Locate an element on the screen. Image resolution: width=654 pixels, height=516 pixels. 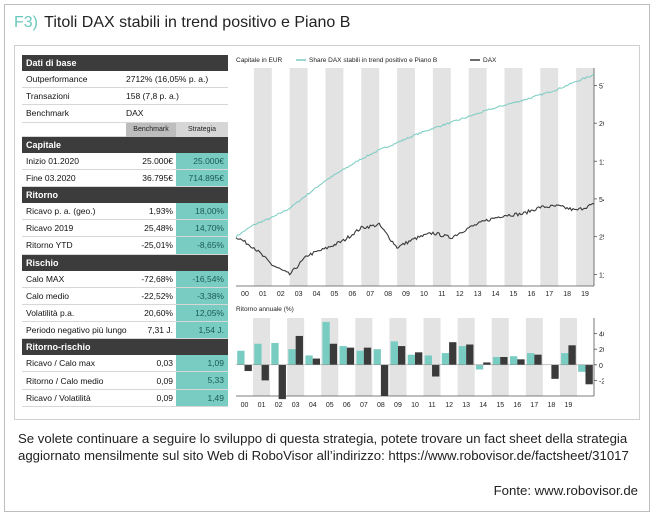
strategy-value: -3,38% is located at coordinates (202, 295).